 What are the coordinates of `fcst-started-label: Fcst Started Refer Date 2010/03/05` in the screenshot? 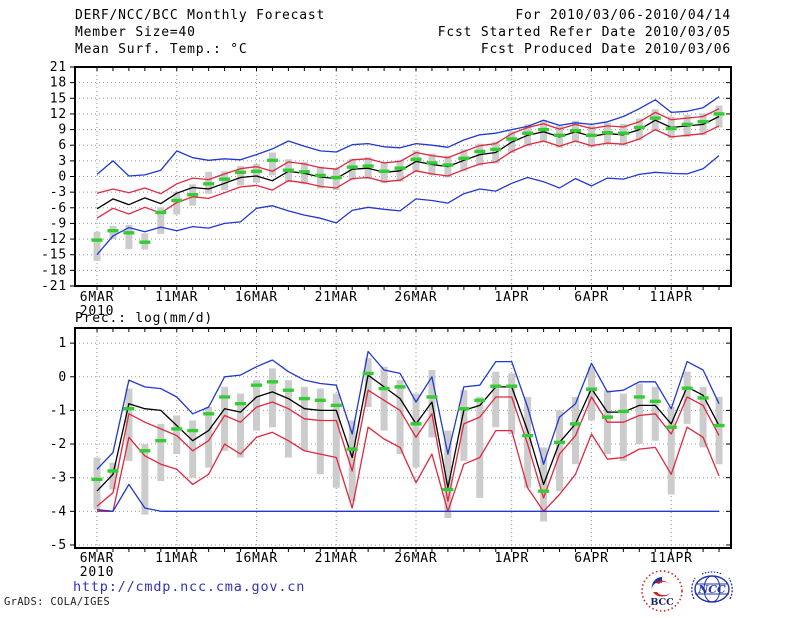 It's located at (584, 32).